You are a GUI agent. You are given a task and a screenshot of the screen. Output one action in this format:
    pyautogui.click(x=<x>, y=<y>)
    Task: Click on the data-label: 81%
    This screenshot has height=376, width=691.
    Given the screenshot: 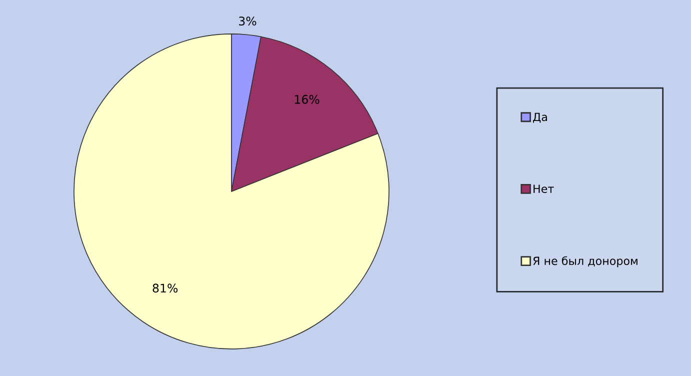 What is the action you would take?
    pyautogui.click(x=165, y=288)
    